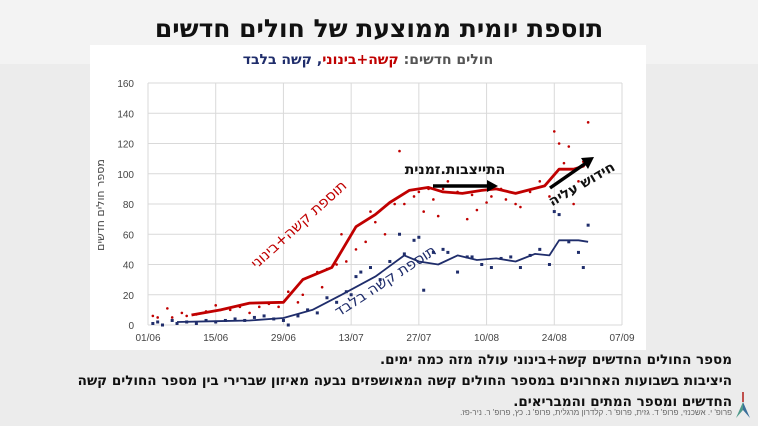 The width and height of the screenshot is (758, 426). What do you see at coordinates (743, 405) in the screenshot?
I see `logo-icon` at bounding box center [743, 405].